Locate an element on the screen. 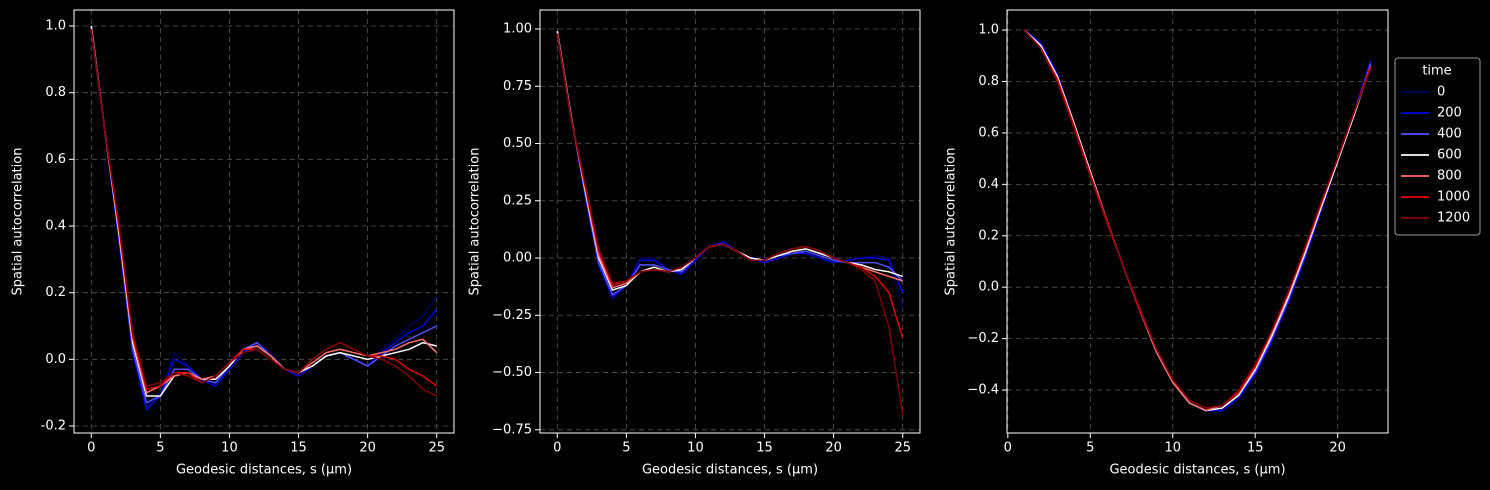 This screenshot has width=1490, height=490. legend-label: 800 is located at coordinates (1449, 176).